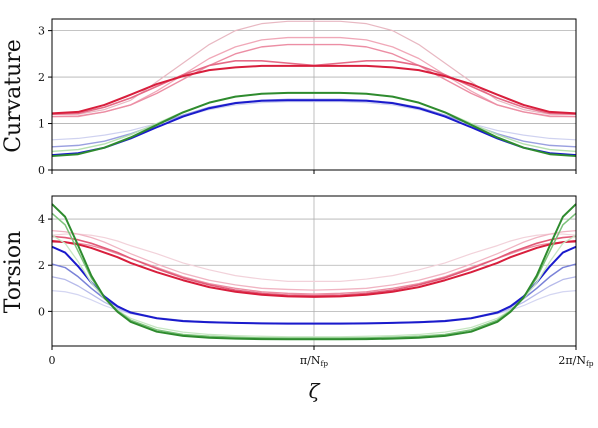  I want to click on torsion-x-tick-label-2: 2π/Nfp, so click(575, 361).